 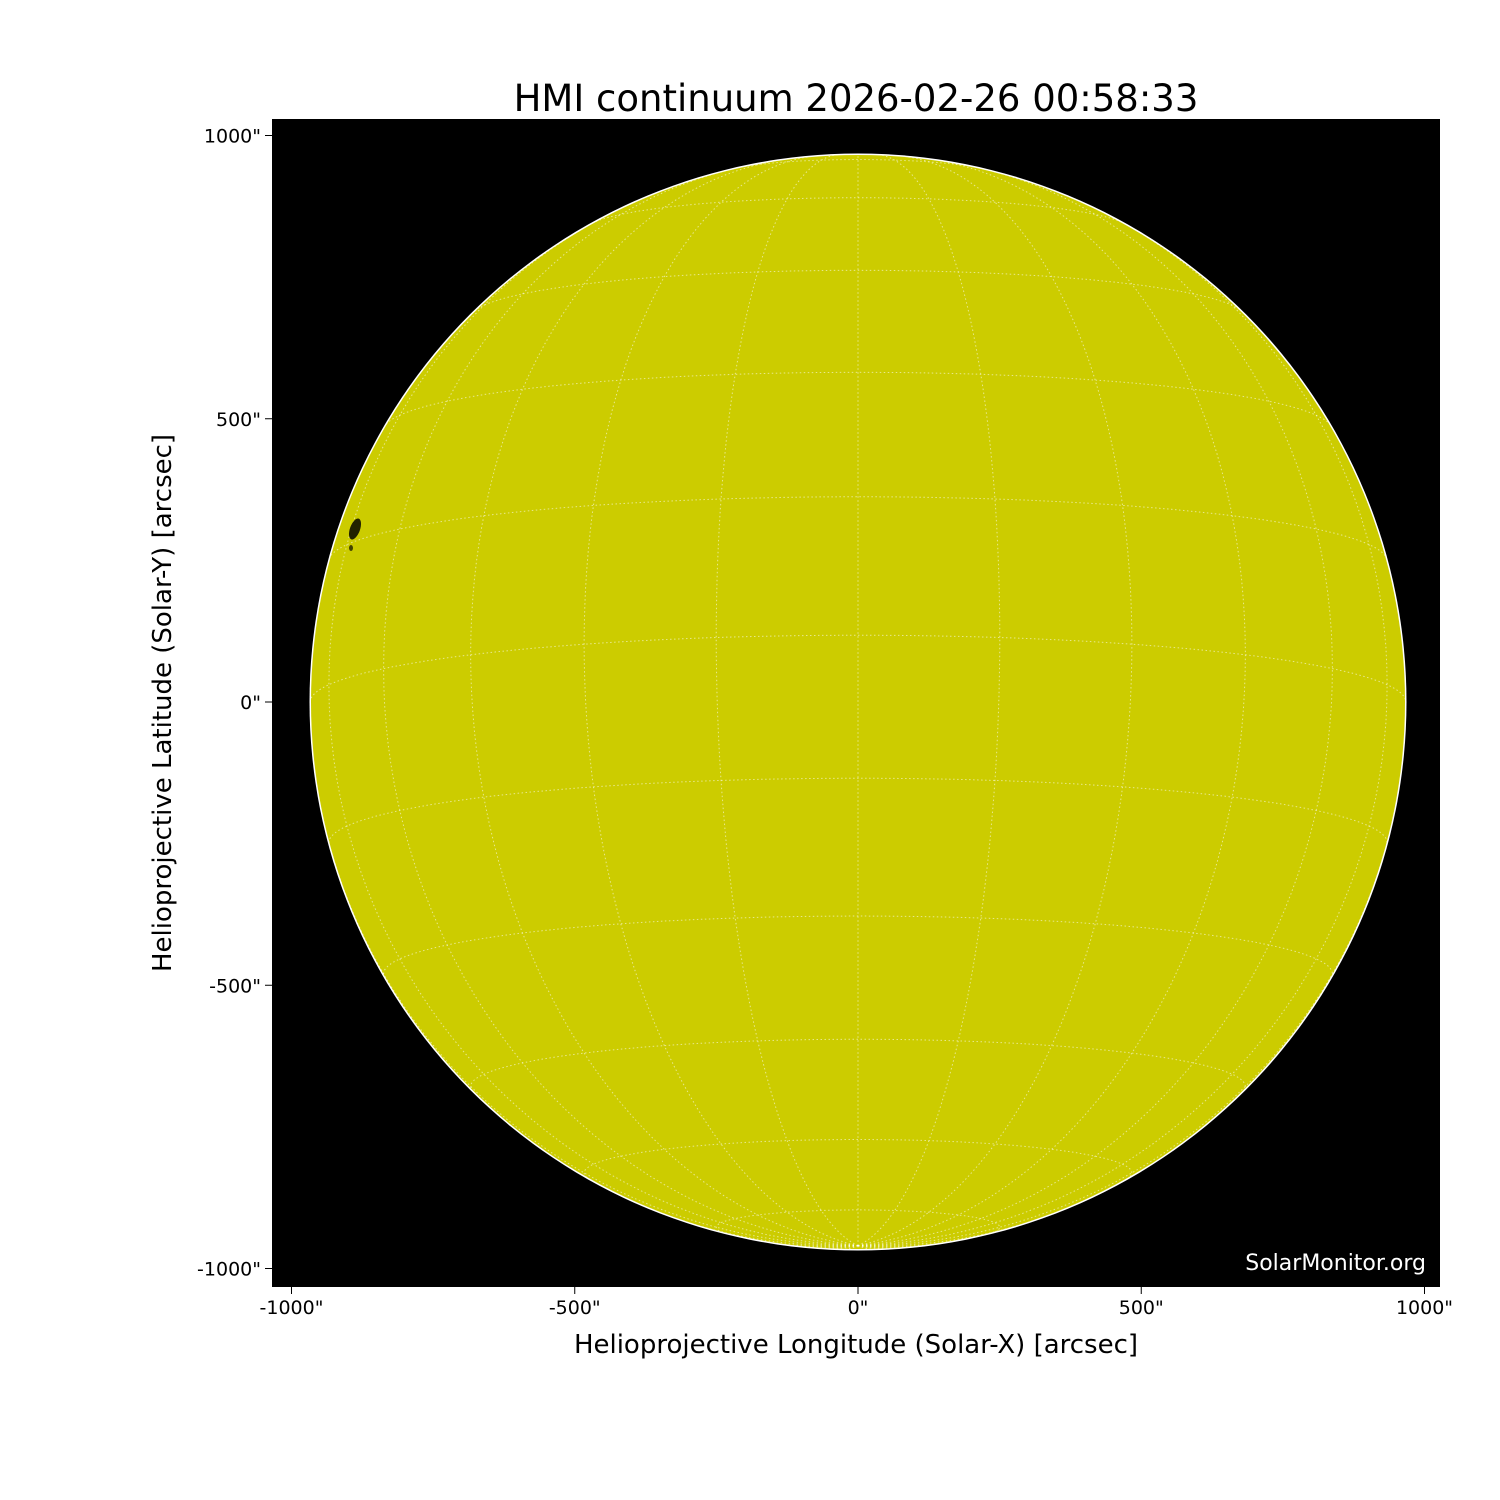 What do you see at coordinates (1141, 1308) in the screenshot?
I see `x-tick-label: 500"` at bounding box center [1141, 1308].